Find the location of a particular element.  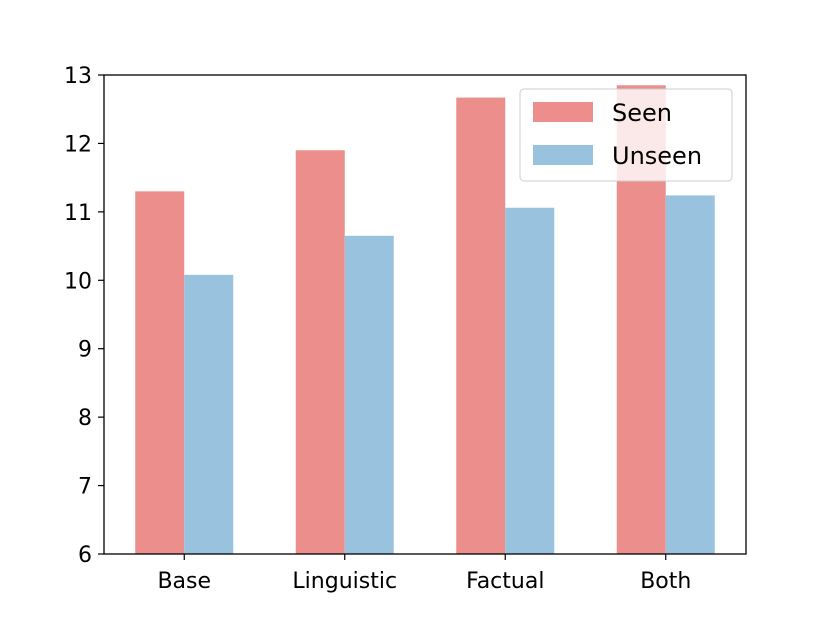

x-tick-label: Factual is located at coordinates (505, 581).